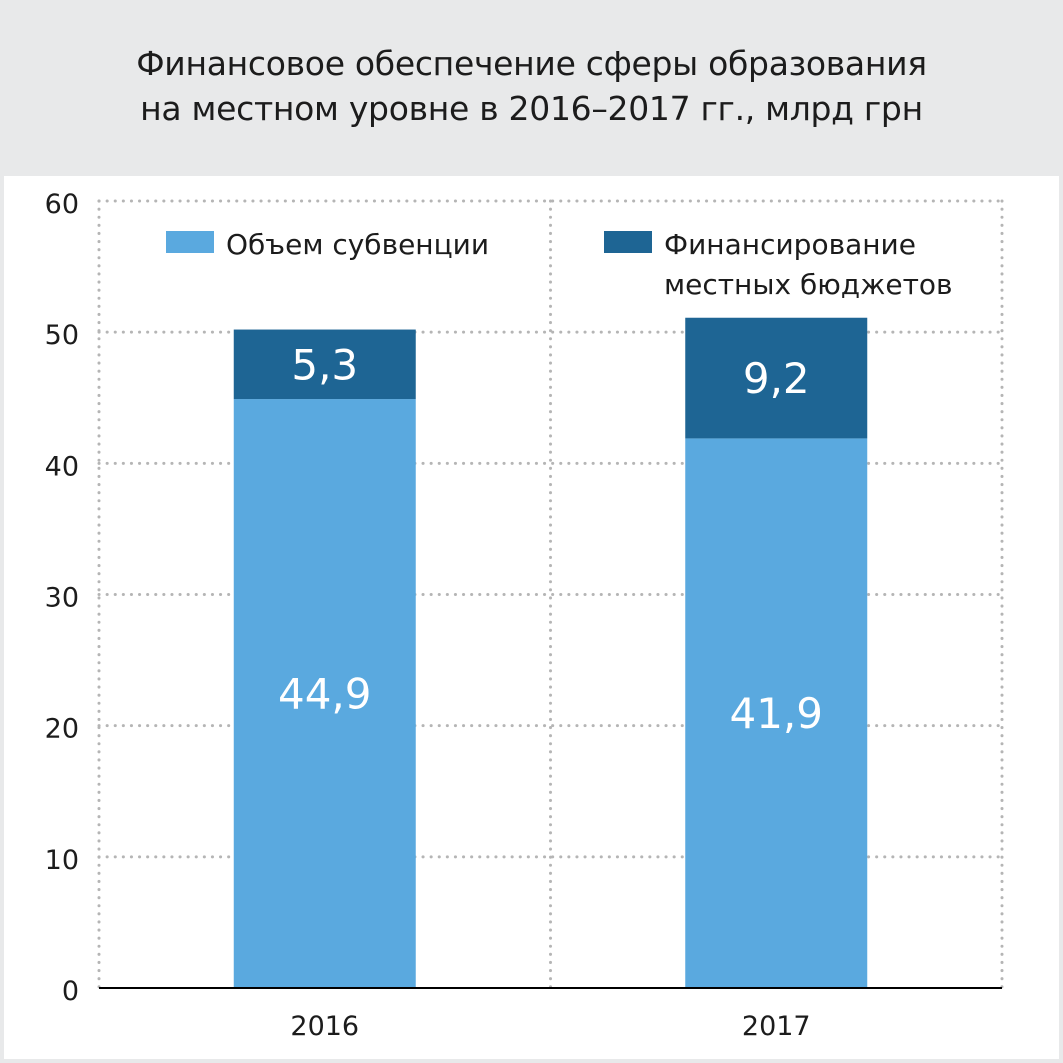  What do you see at coordinates (357, 244) in the screenshot?
I see `legend-label: Объем субвенции` at bounding box center [357, 244].